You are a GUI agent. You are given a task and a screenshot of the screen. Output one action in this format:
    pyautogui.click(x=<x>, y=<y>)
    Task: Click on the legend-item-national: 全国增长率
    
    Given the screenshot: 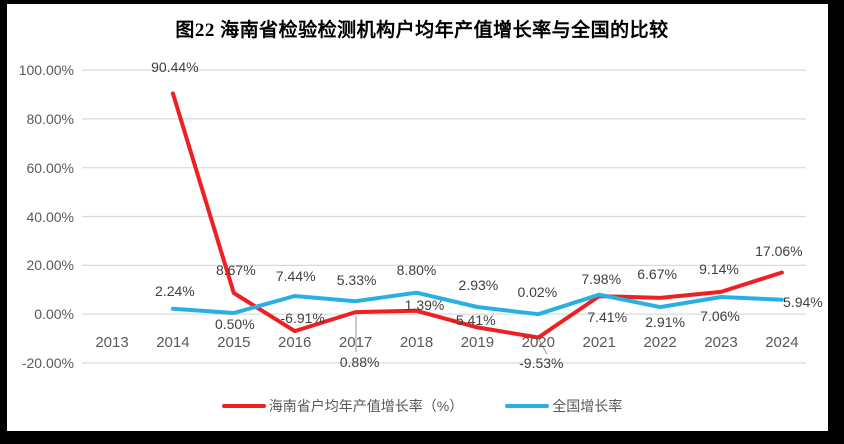 What is the action you would take?
    pyautogui.click(x=563, y=406)
    